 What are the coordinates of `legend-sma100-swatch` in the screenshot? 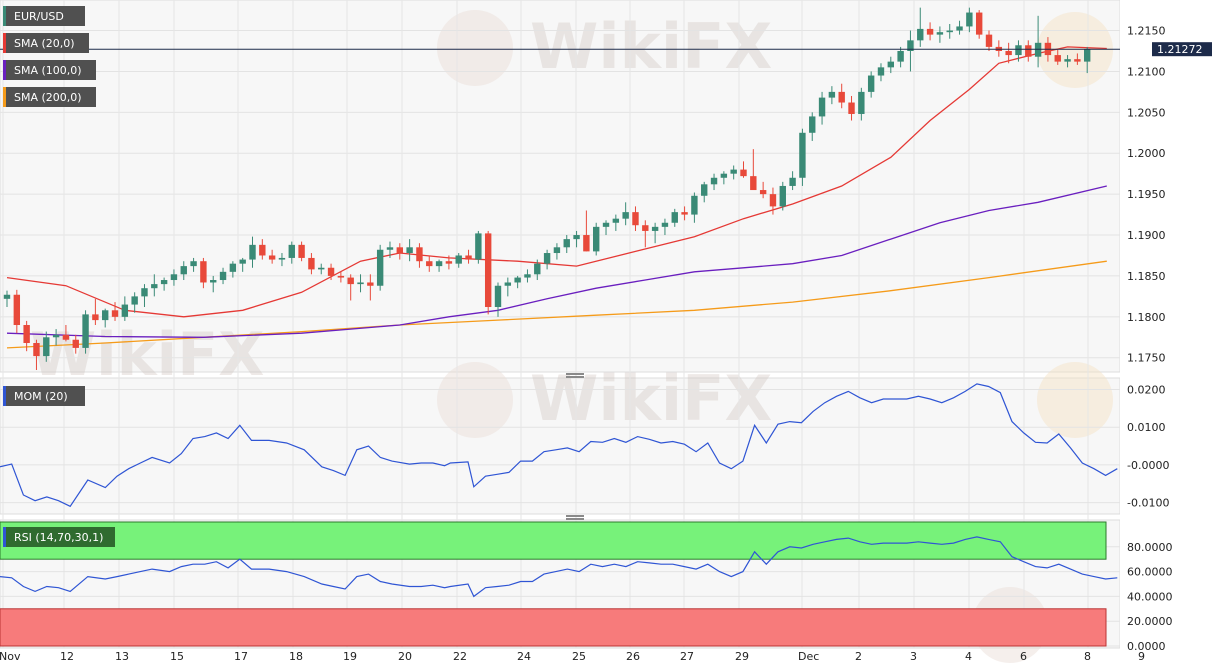 It's located at (4, 70).